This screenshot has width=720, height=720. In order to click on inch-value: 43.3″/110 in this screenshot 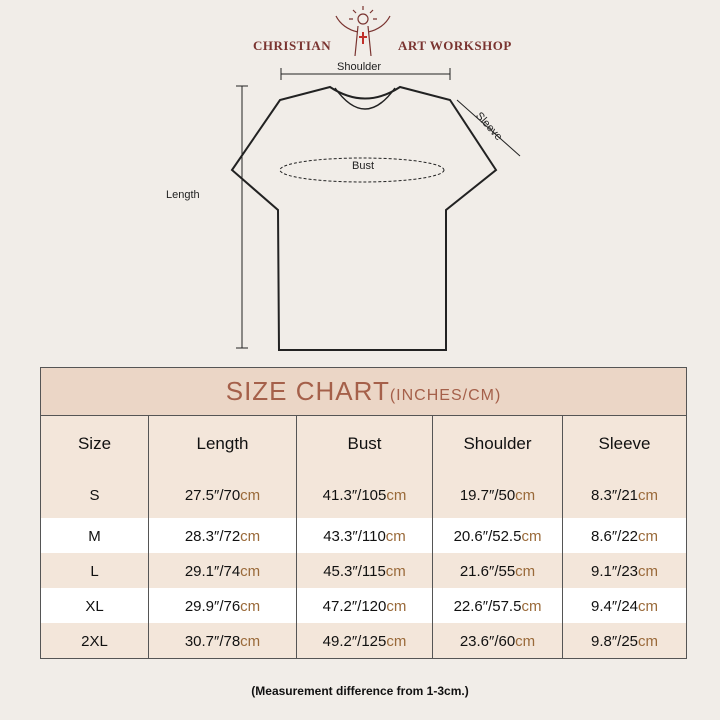, I will do `click(354, 536)`.